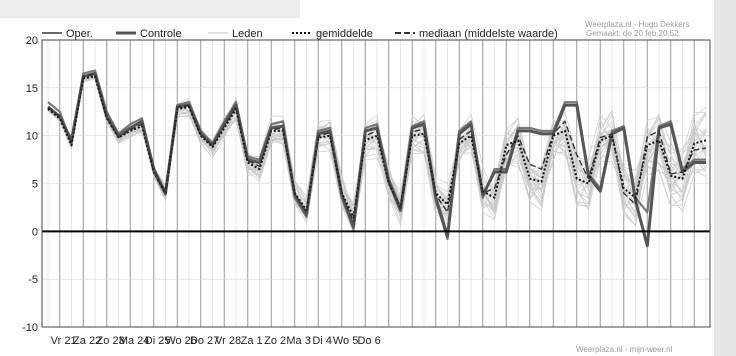 This screenshot has width=736, height=356. What do you see at coordinates (158, 341) in the screenshot?
I see `x-tick-label: Di 25` at bounding box center [158, 341].